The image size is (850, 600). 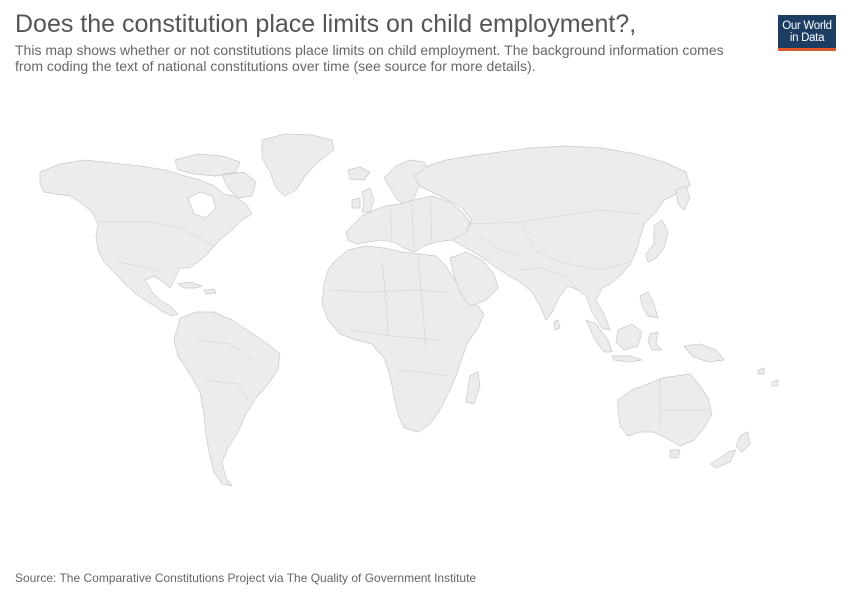 I want to click on map-region-java, so click(x=627, y=359).